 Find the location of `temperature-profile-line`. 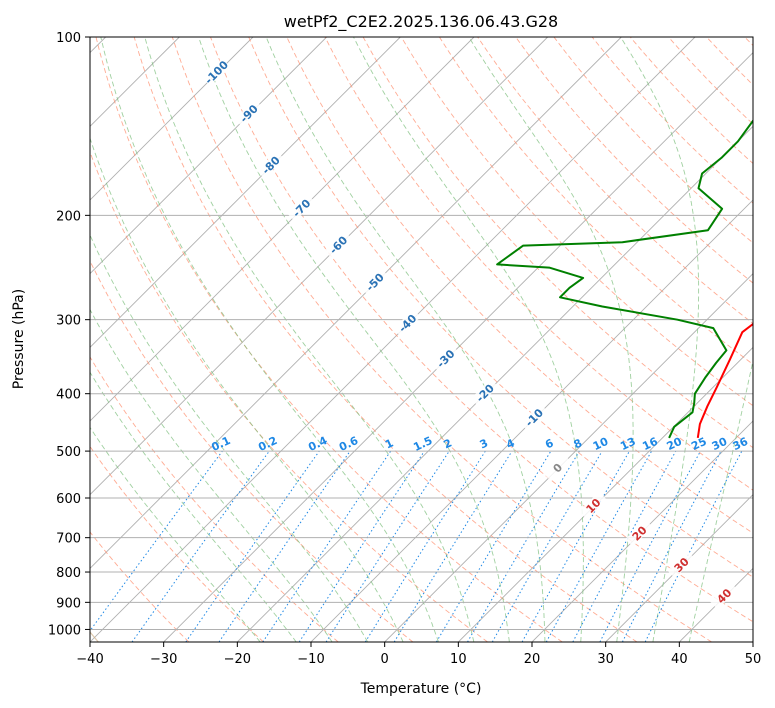

temperature-profile-line is located at coordinates (724, 380).